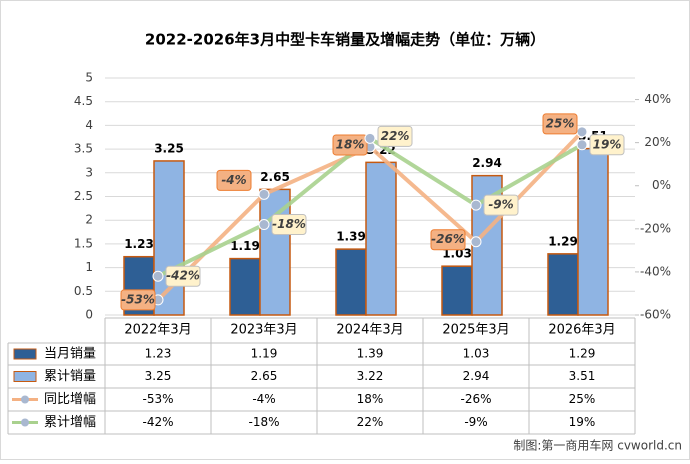 The height and width of the screenshot is (464, 690). What do you see at coordinates (655, 315) in the screenshot?
I see `y2-tick-label: -60%` at bounding box center [655, 315].